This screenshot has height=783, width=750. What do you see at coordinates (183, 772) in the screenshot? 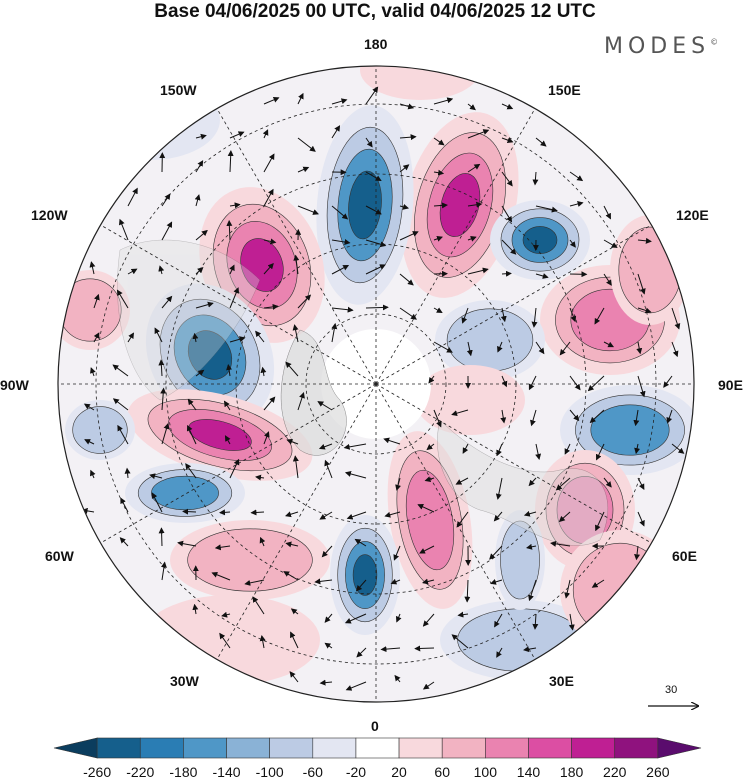
I see `colorbar-tick-label: -180` at bounding box center [183, 772].